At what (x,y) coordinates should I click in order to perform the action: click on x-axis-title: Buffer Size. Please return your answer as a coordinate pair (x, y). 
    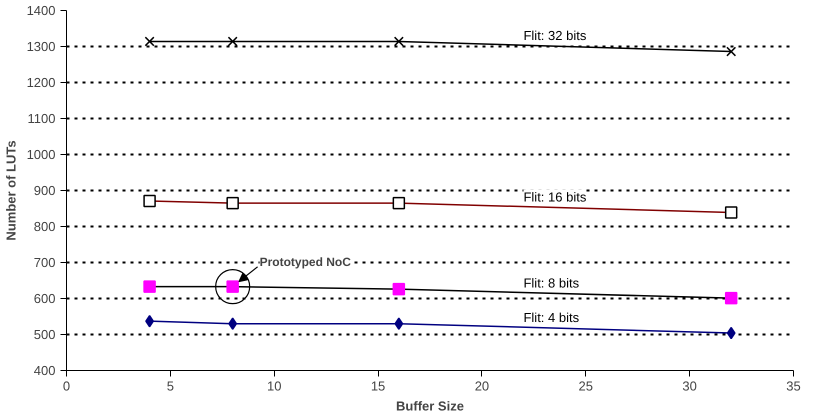
    Looking at the image, I should click on (430, 406).